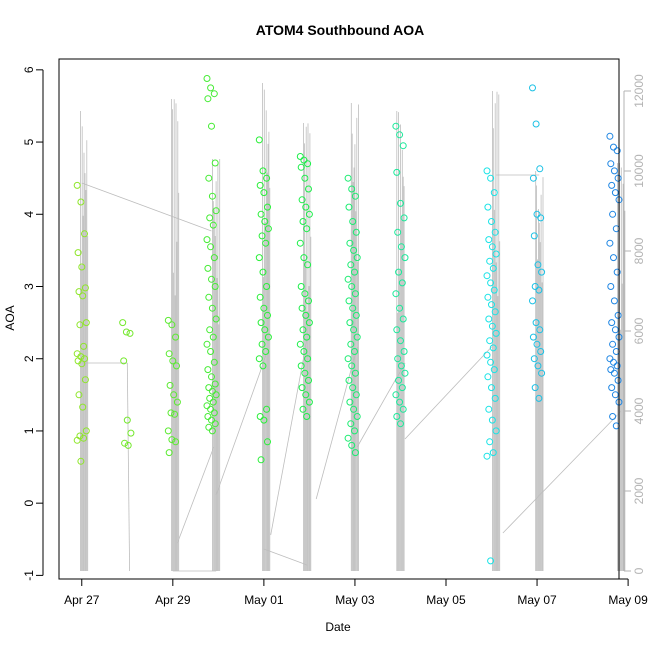  I want to click on y2-tick-label: 8000, so click(639, 250).